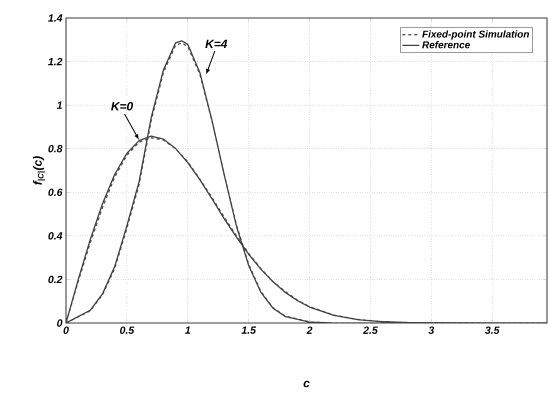  I want to click on annotation: K=4, so click(216, 44).